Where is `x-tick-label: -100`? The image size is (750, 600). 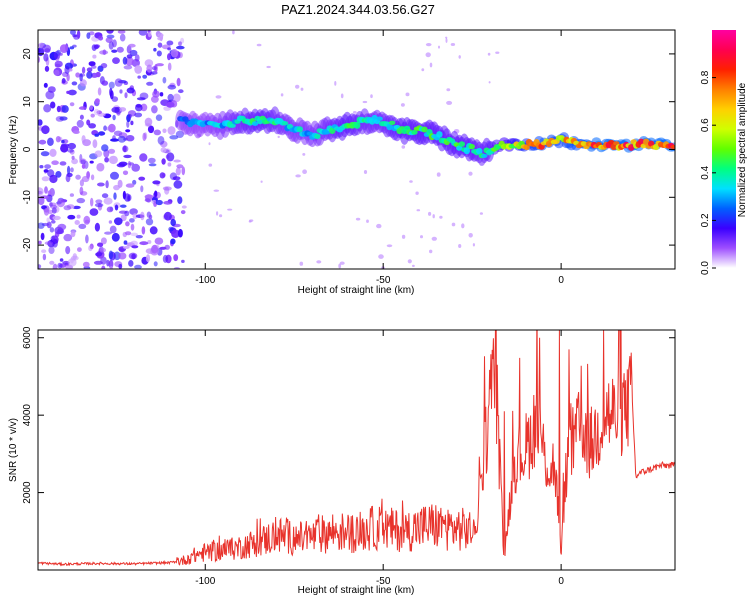 x-tick-label: -100 is located at coordinates (205, 280).